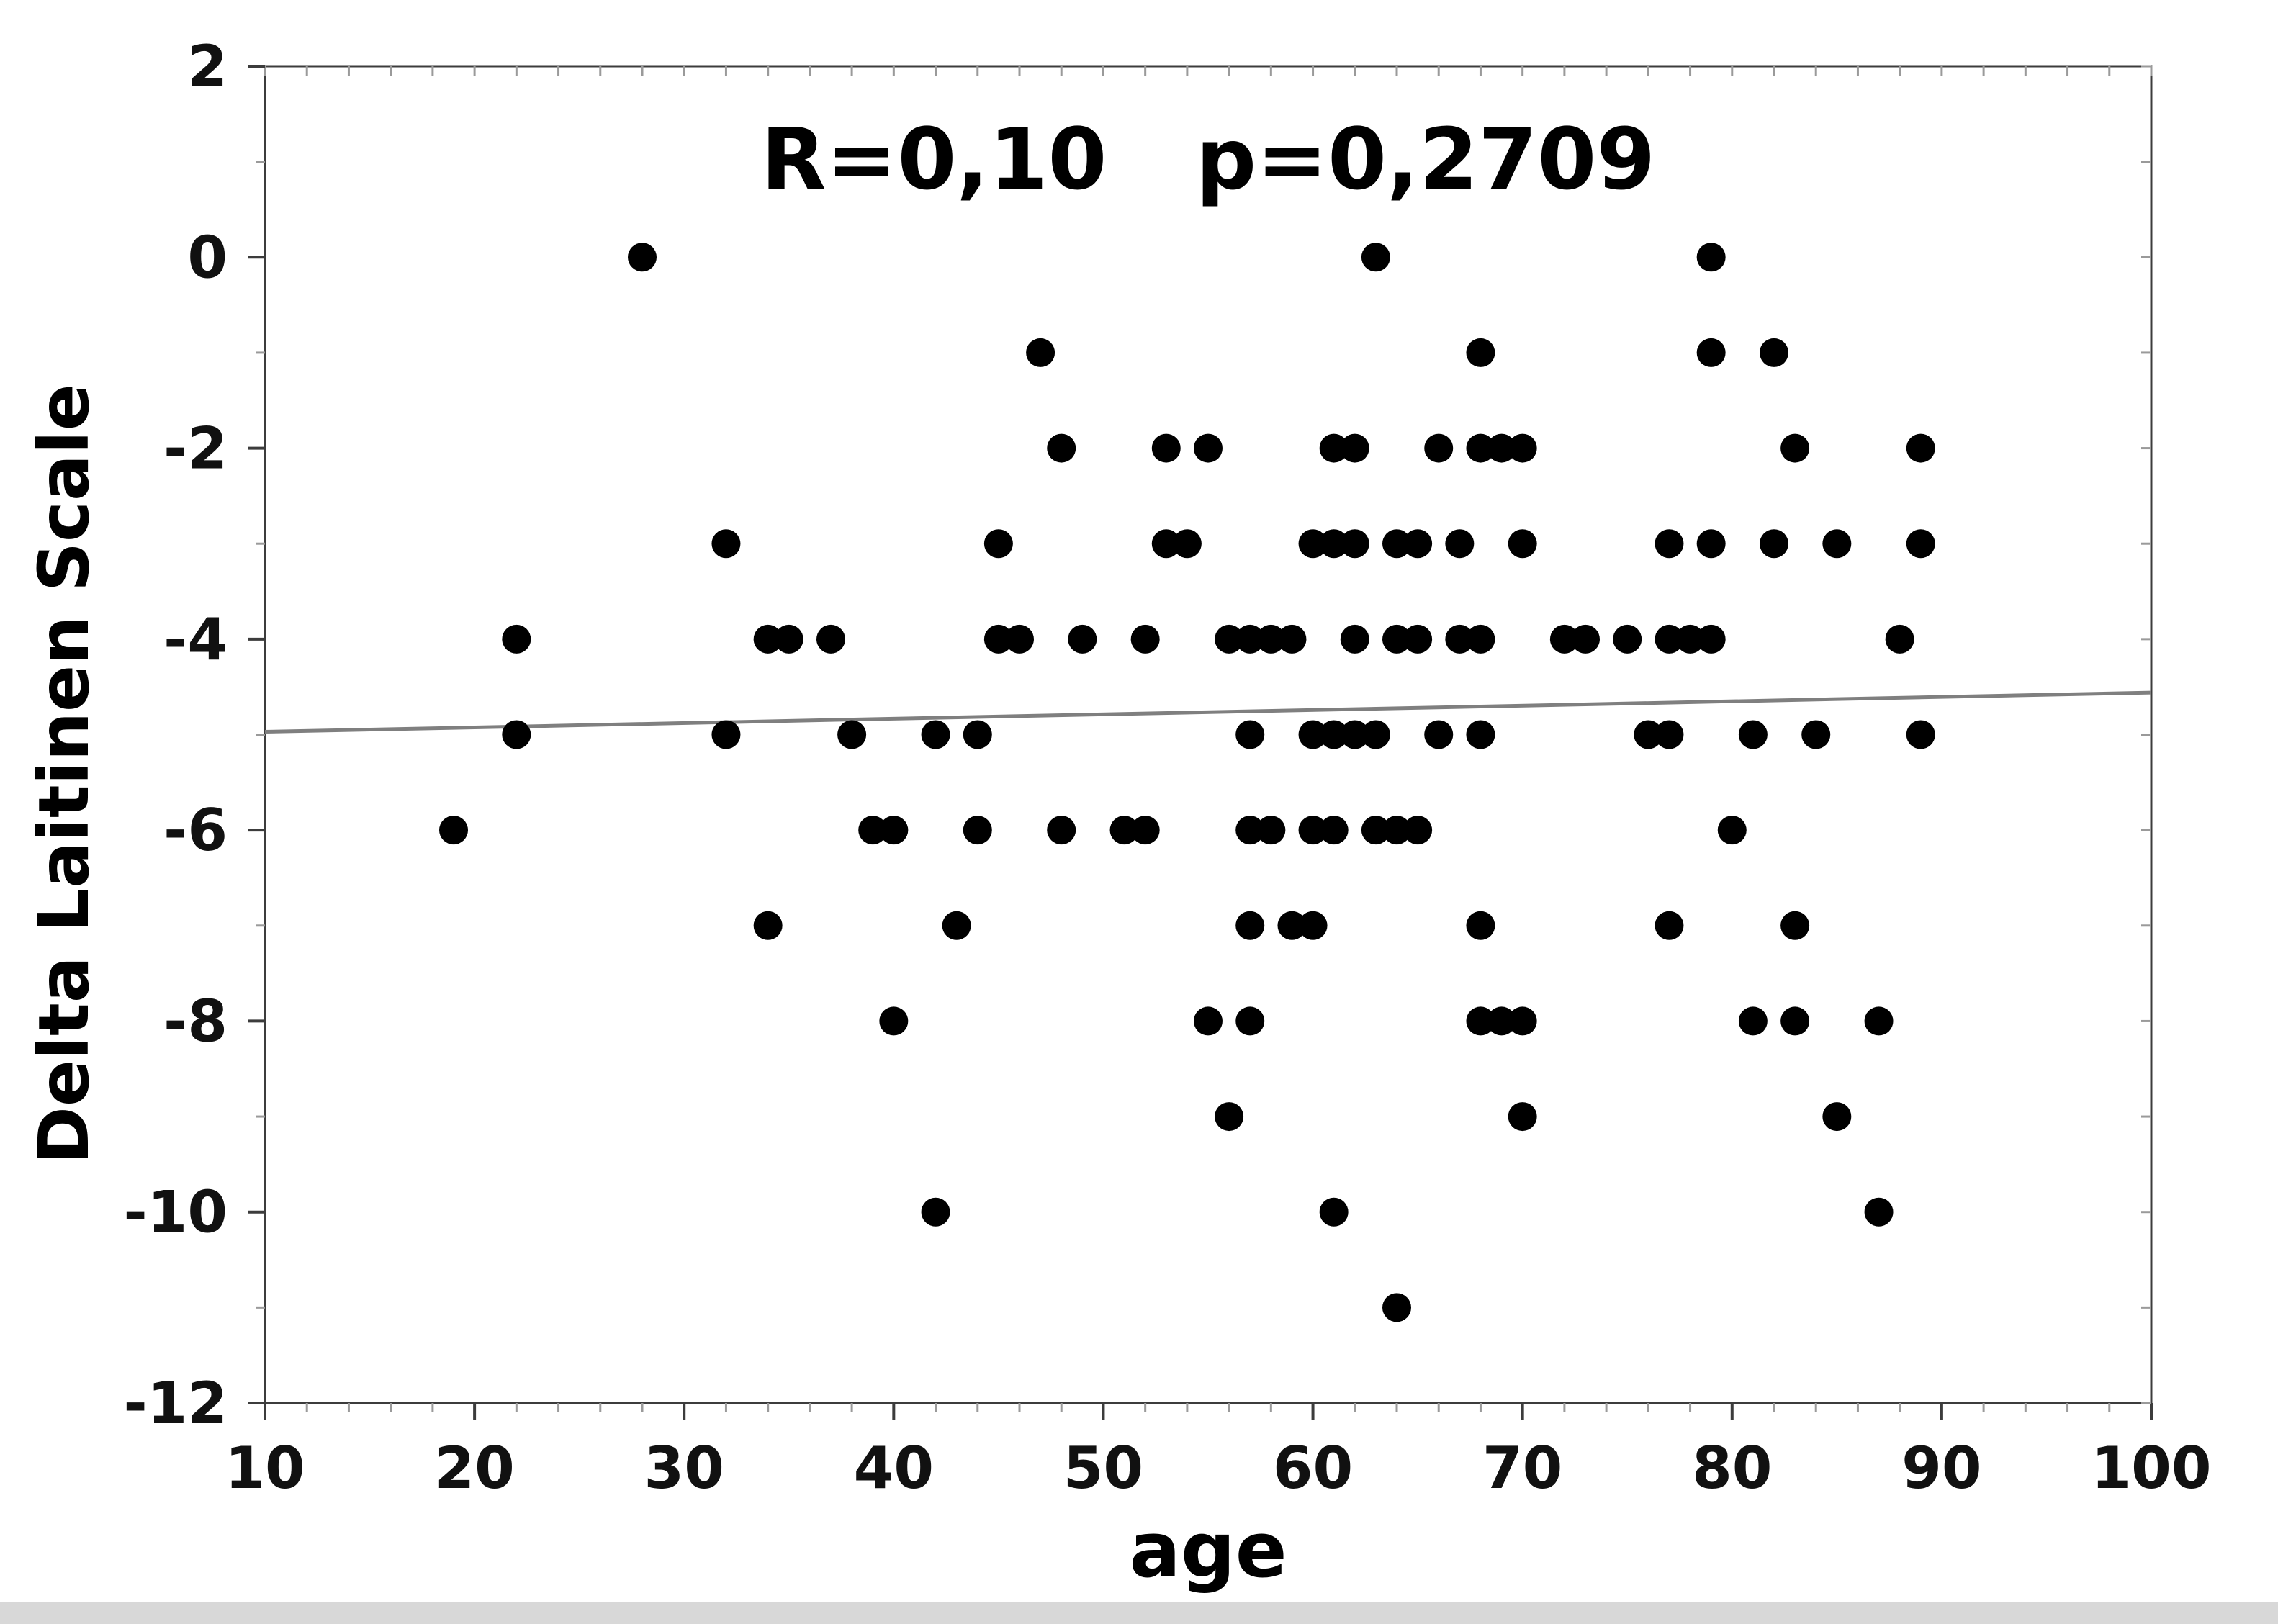 This screenshot has width=2278, height=1624. I want to click on x-tick-label: 50, so click(1103, 1468).